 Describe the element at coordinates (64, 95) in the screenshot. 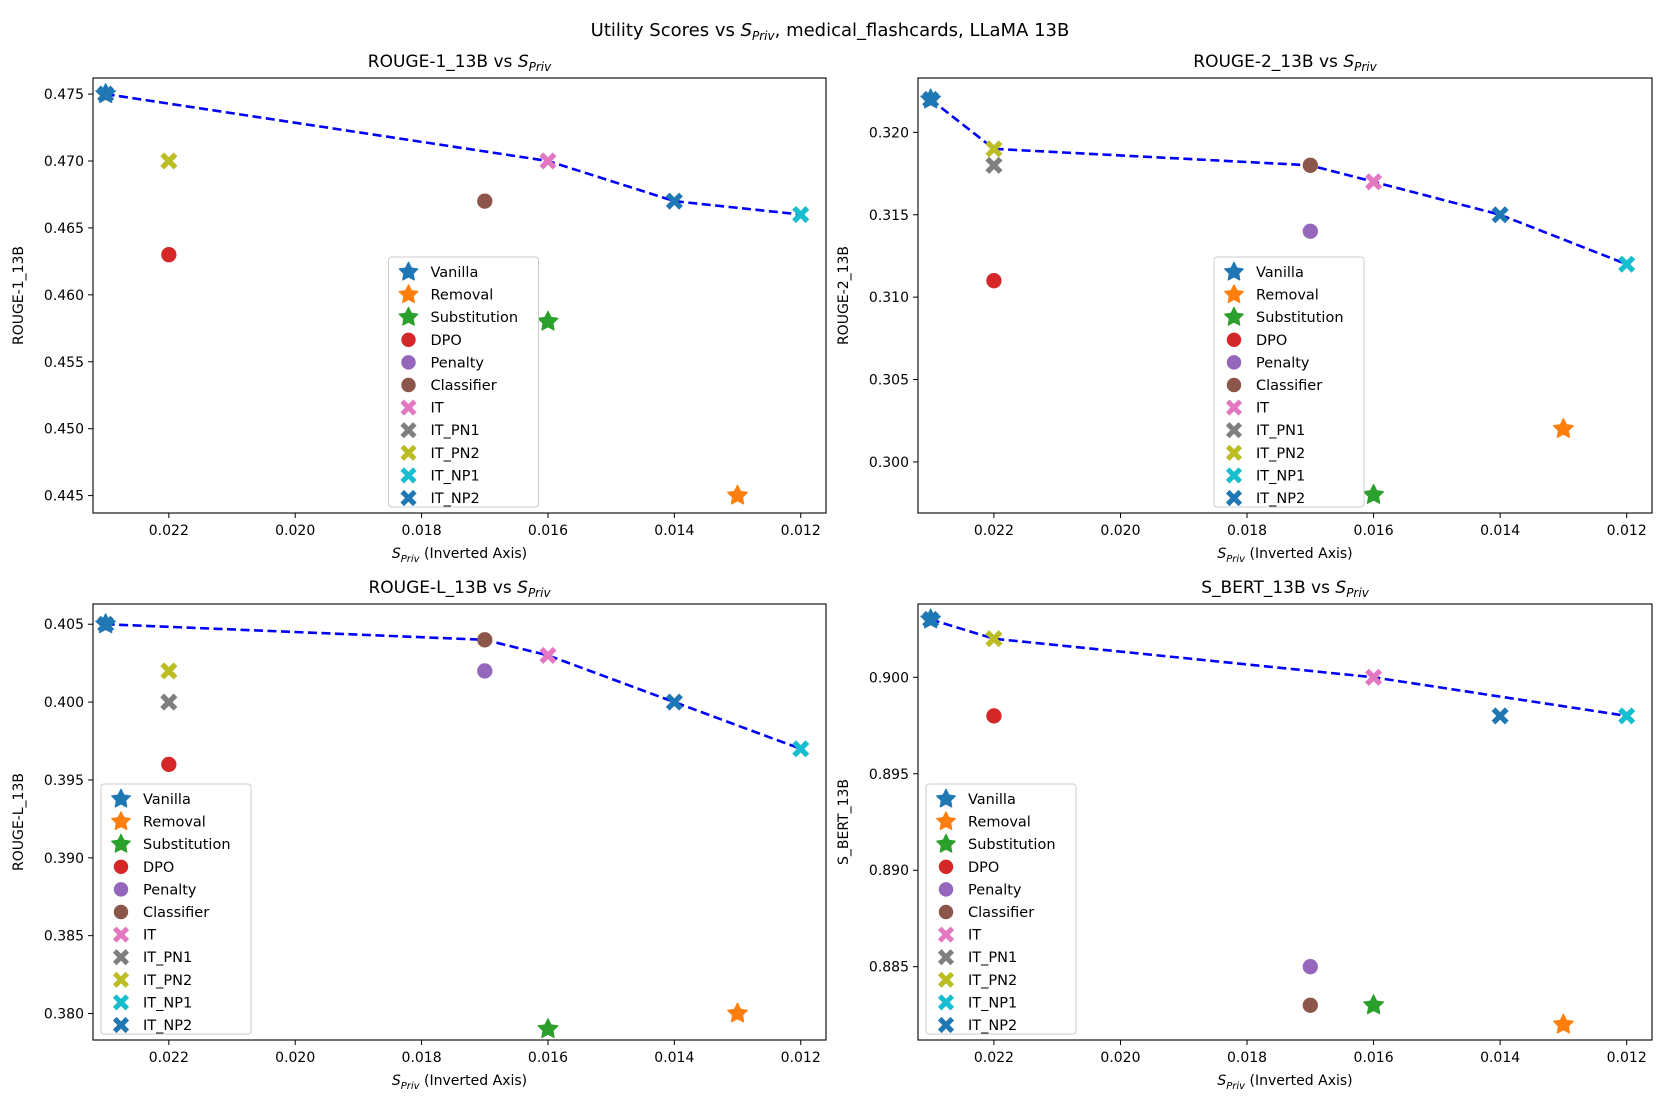

I see `y-tick-label: 0.475` at that location.